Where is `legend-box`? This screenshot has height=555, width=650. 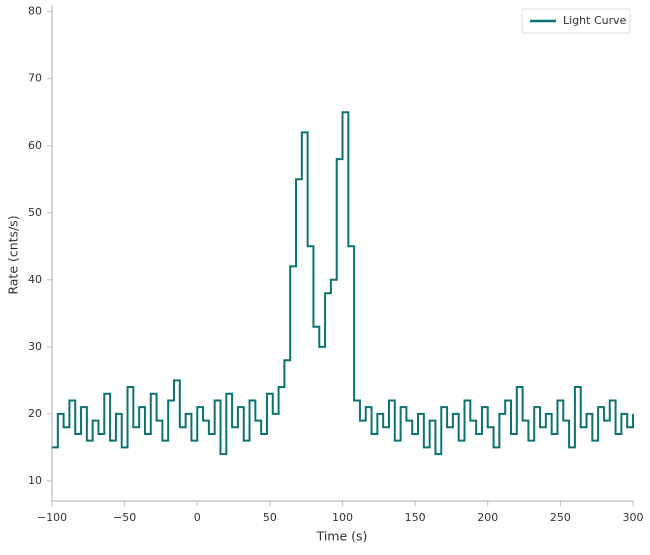
legend-box is located at coordinates (576, 21).